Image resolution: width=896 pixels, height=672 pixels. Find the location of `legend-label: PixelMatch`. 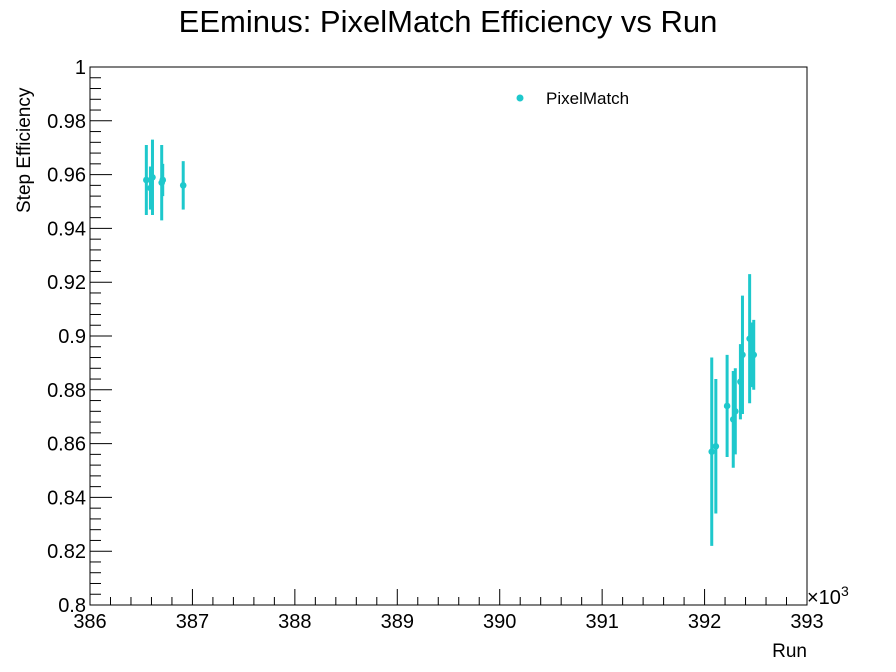

legend-label: PixelMatch is located at coordinates (587, 98).